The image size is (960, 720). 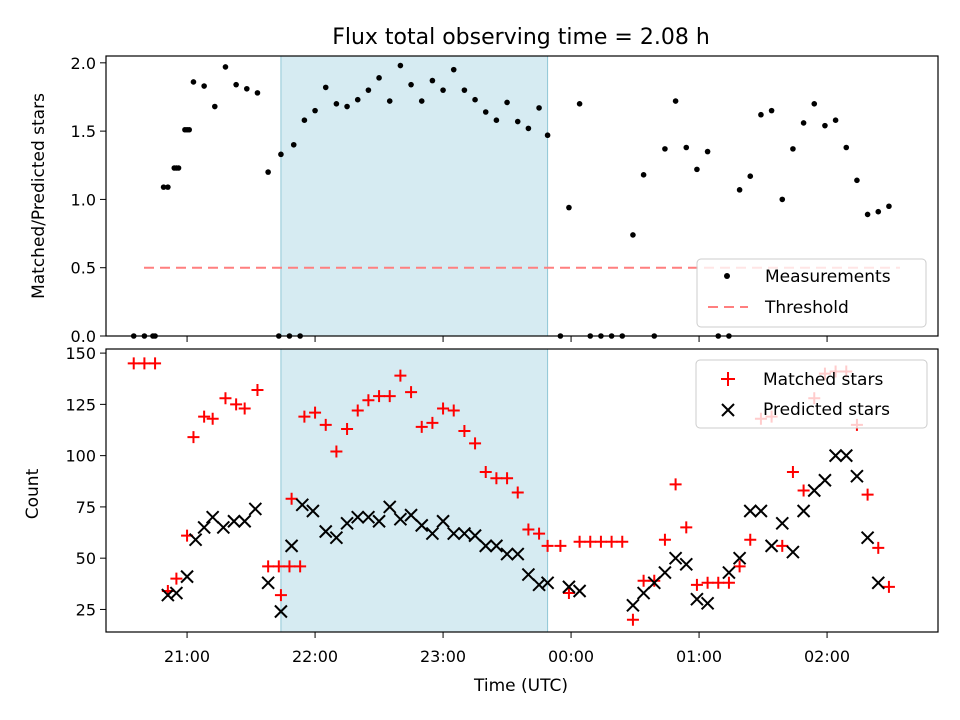 What do you see at coordinates (86, 609) in the screenshot?
I see `y-tick-label: 25` at bounding box center [86, 609].